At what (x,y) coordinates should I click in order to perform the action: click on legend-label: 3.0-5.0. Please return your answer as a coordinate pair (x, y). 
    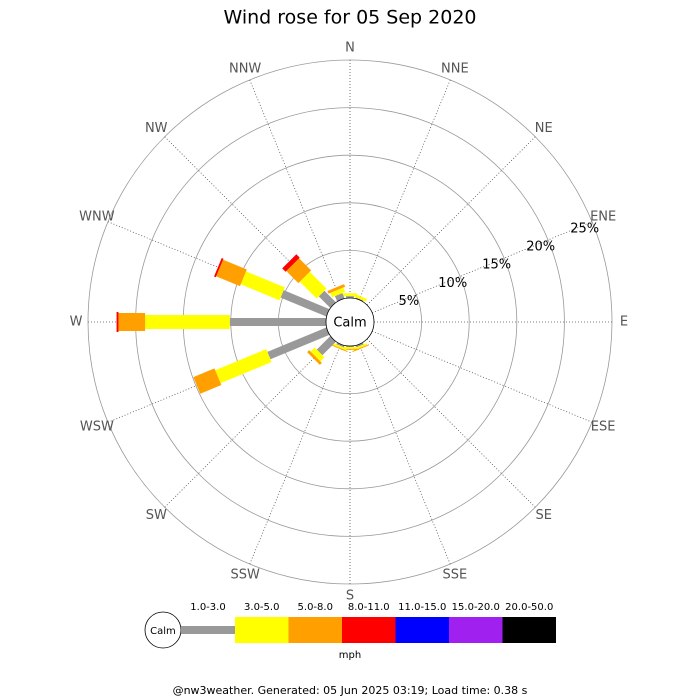
    Looking at the image, I should click on (261, 607).